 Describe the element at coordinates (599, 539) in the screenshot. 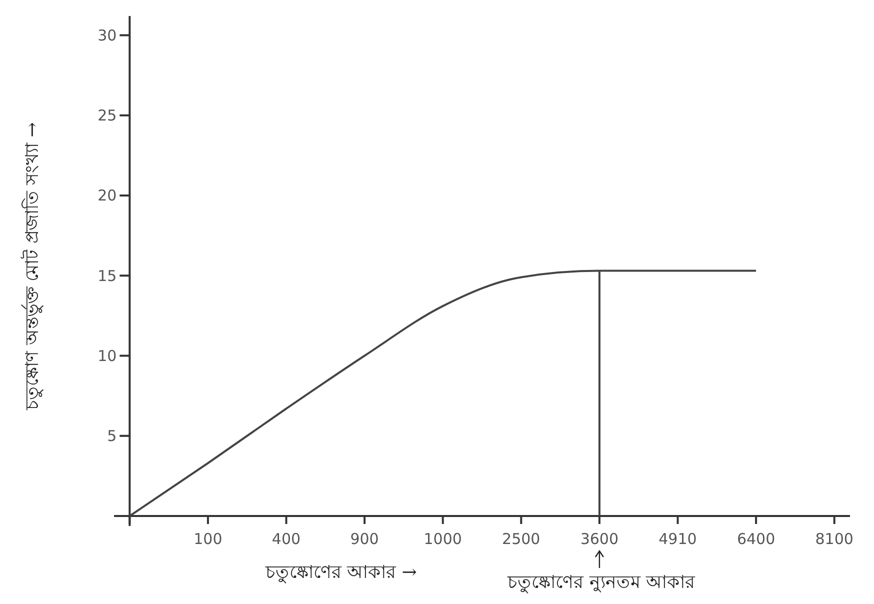

I see `x-tick-label: 3600` at that location.